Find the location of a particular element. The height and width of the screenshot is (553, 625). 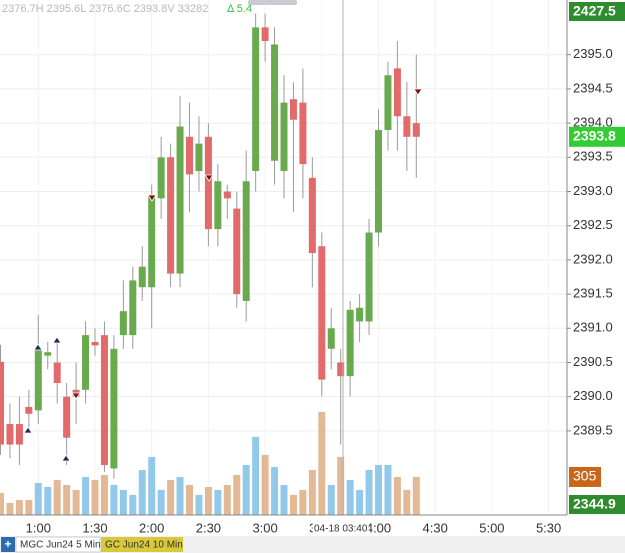

tab-label: MGC Jun24 5 Min is located at coordinates (60, 545).